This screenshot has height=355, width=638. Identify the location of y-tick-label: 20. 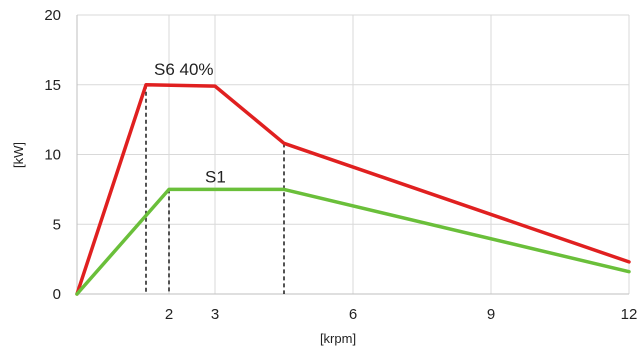
(52, 15).